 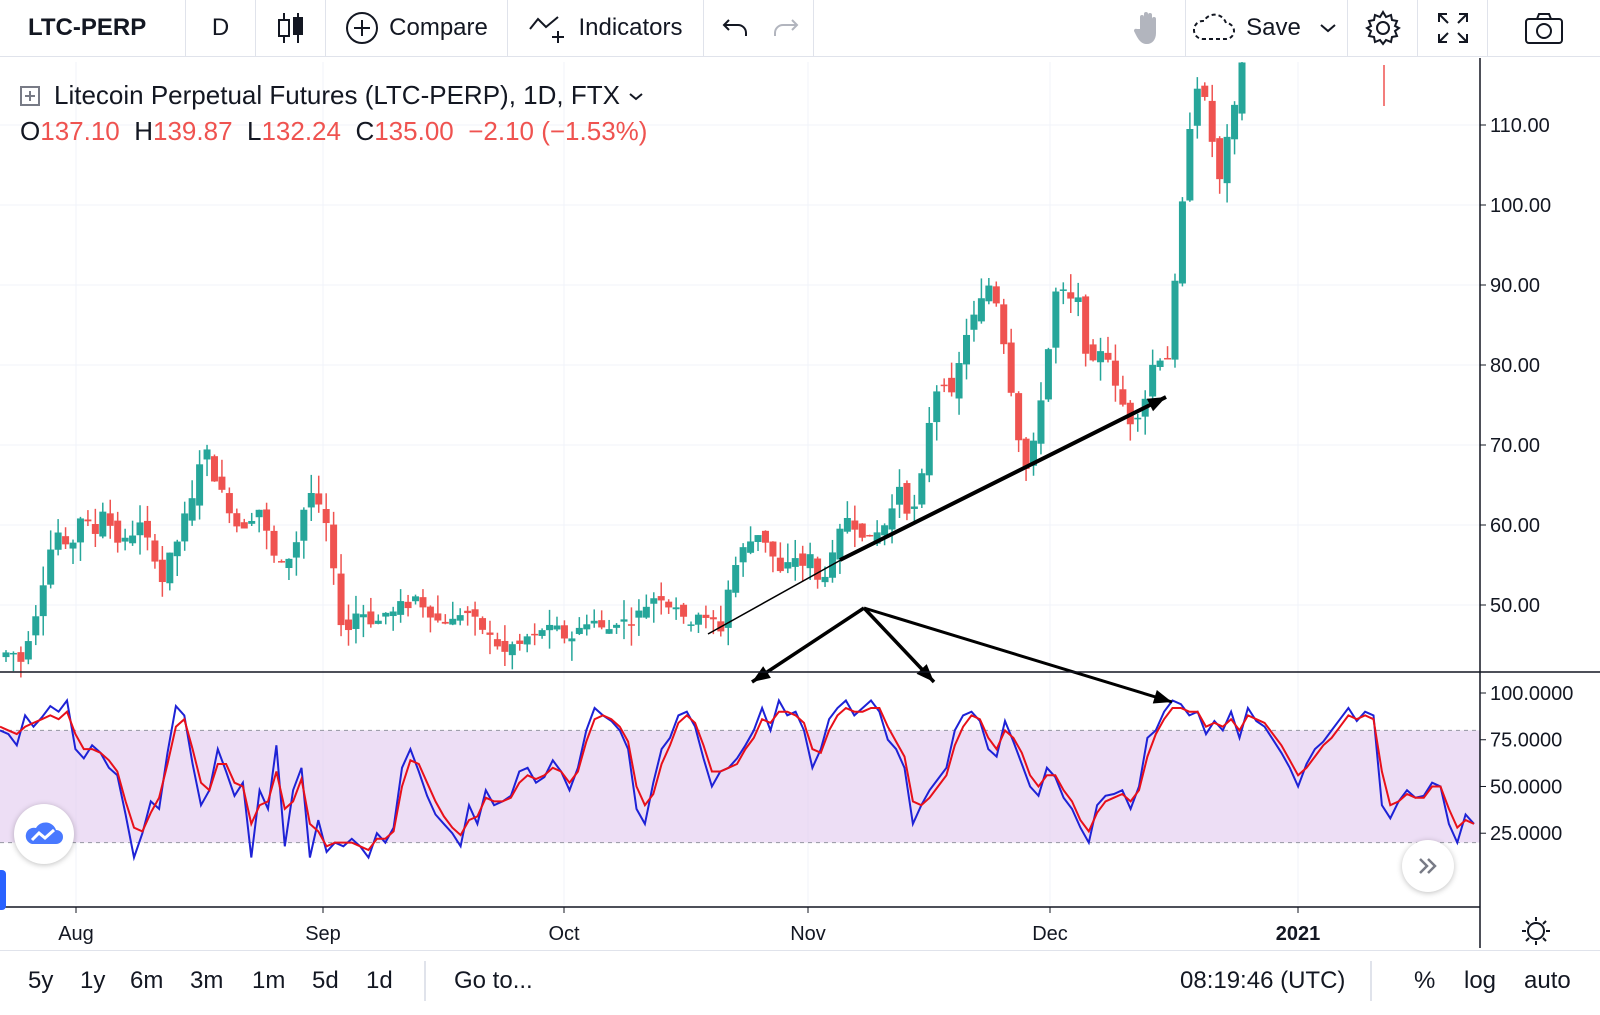 What do you see at coordinates (365, 131) in the screenshot?
I see `close-label: C` at bounding box center [365, 131].